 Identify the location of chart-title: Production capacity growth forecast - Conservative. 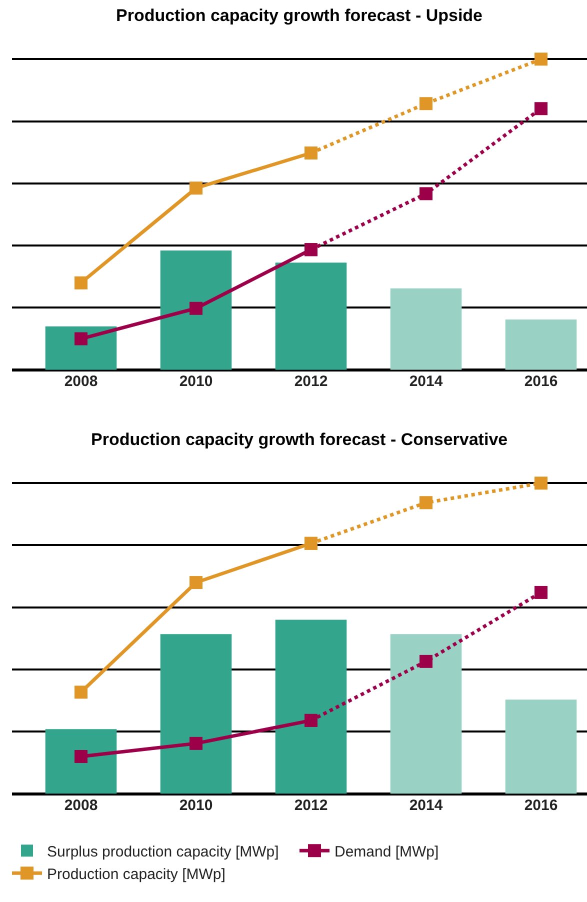
(299, 439).